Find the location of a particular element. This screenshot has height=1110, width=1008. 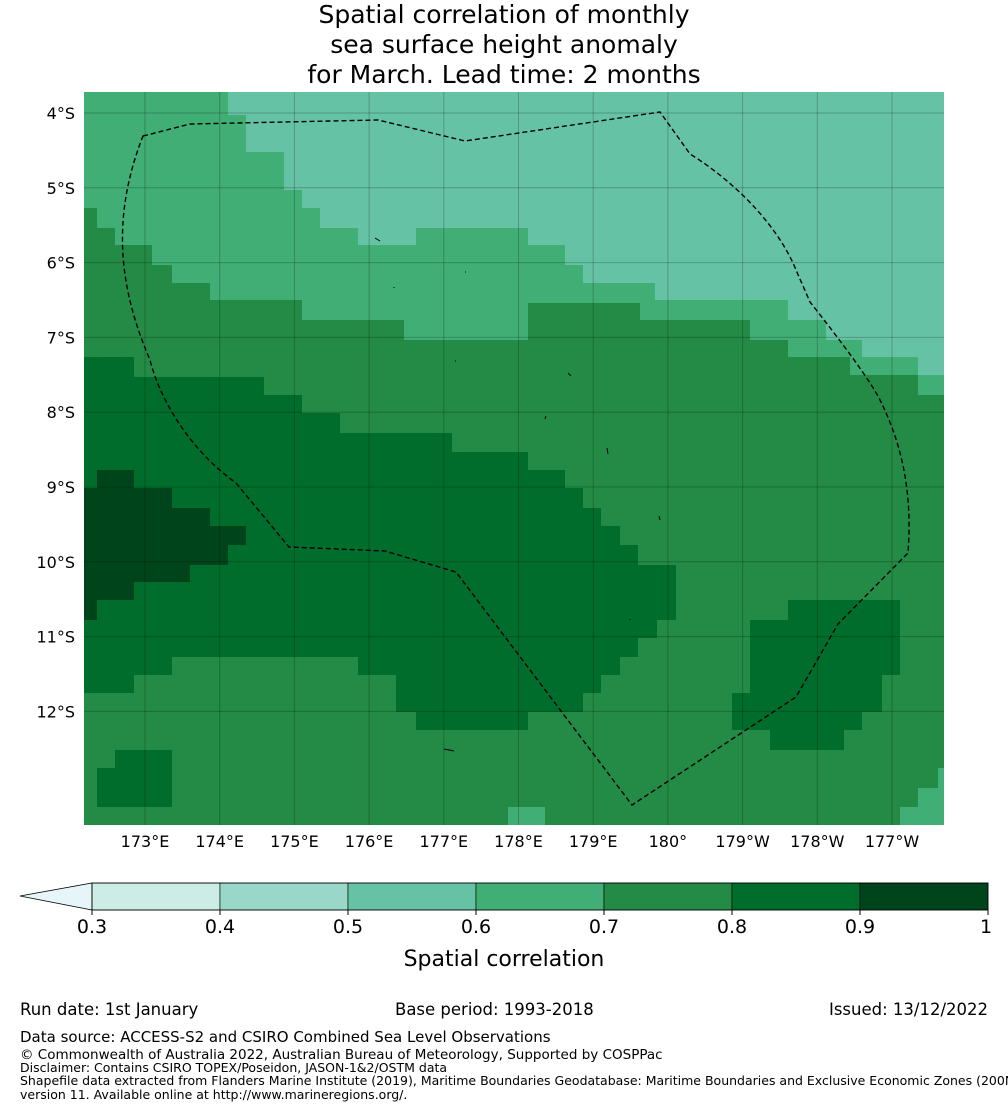

lat-tick-label: 8°S is located at coordinates (61, 412).